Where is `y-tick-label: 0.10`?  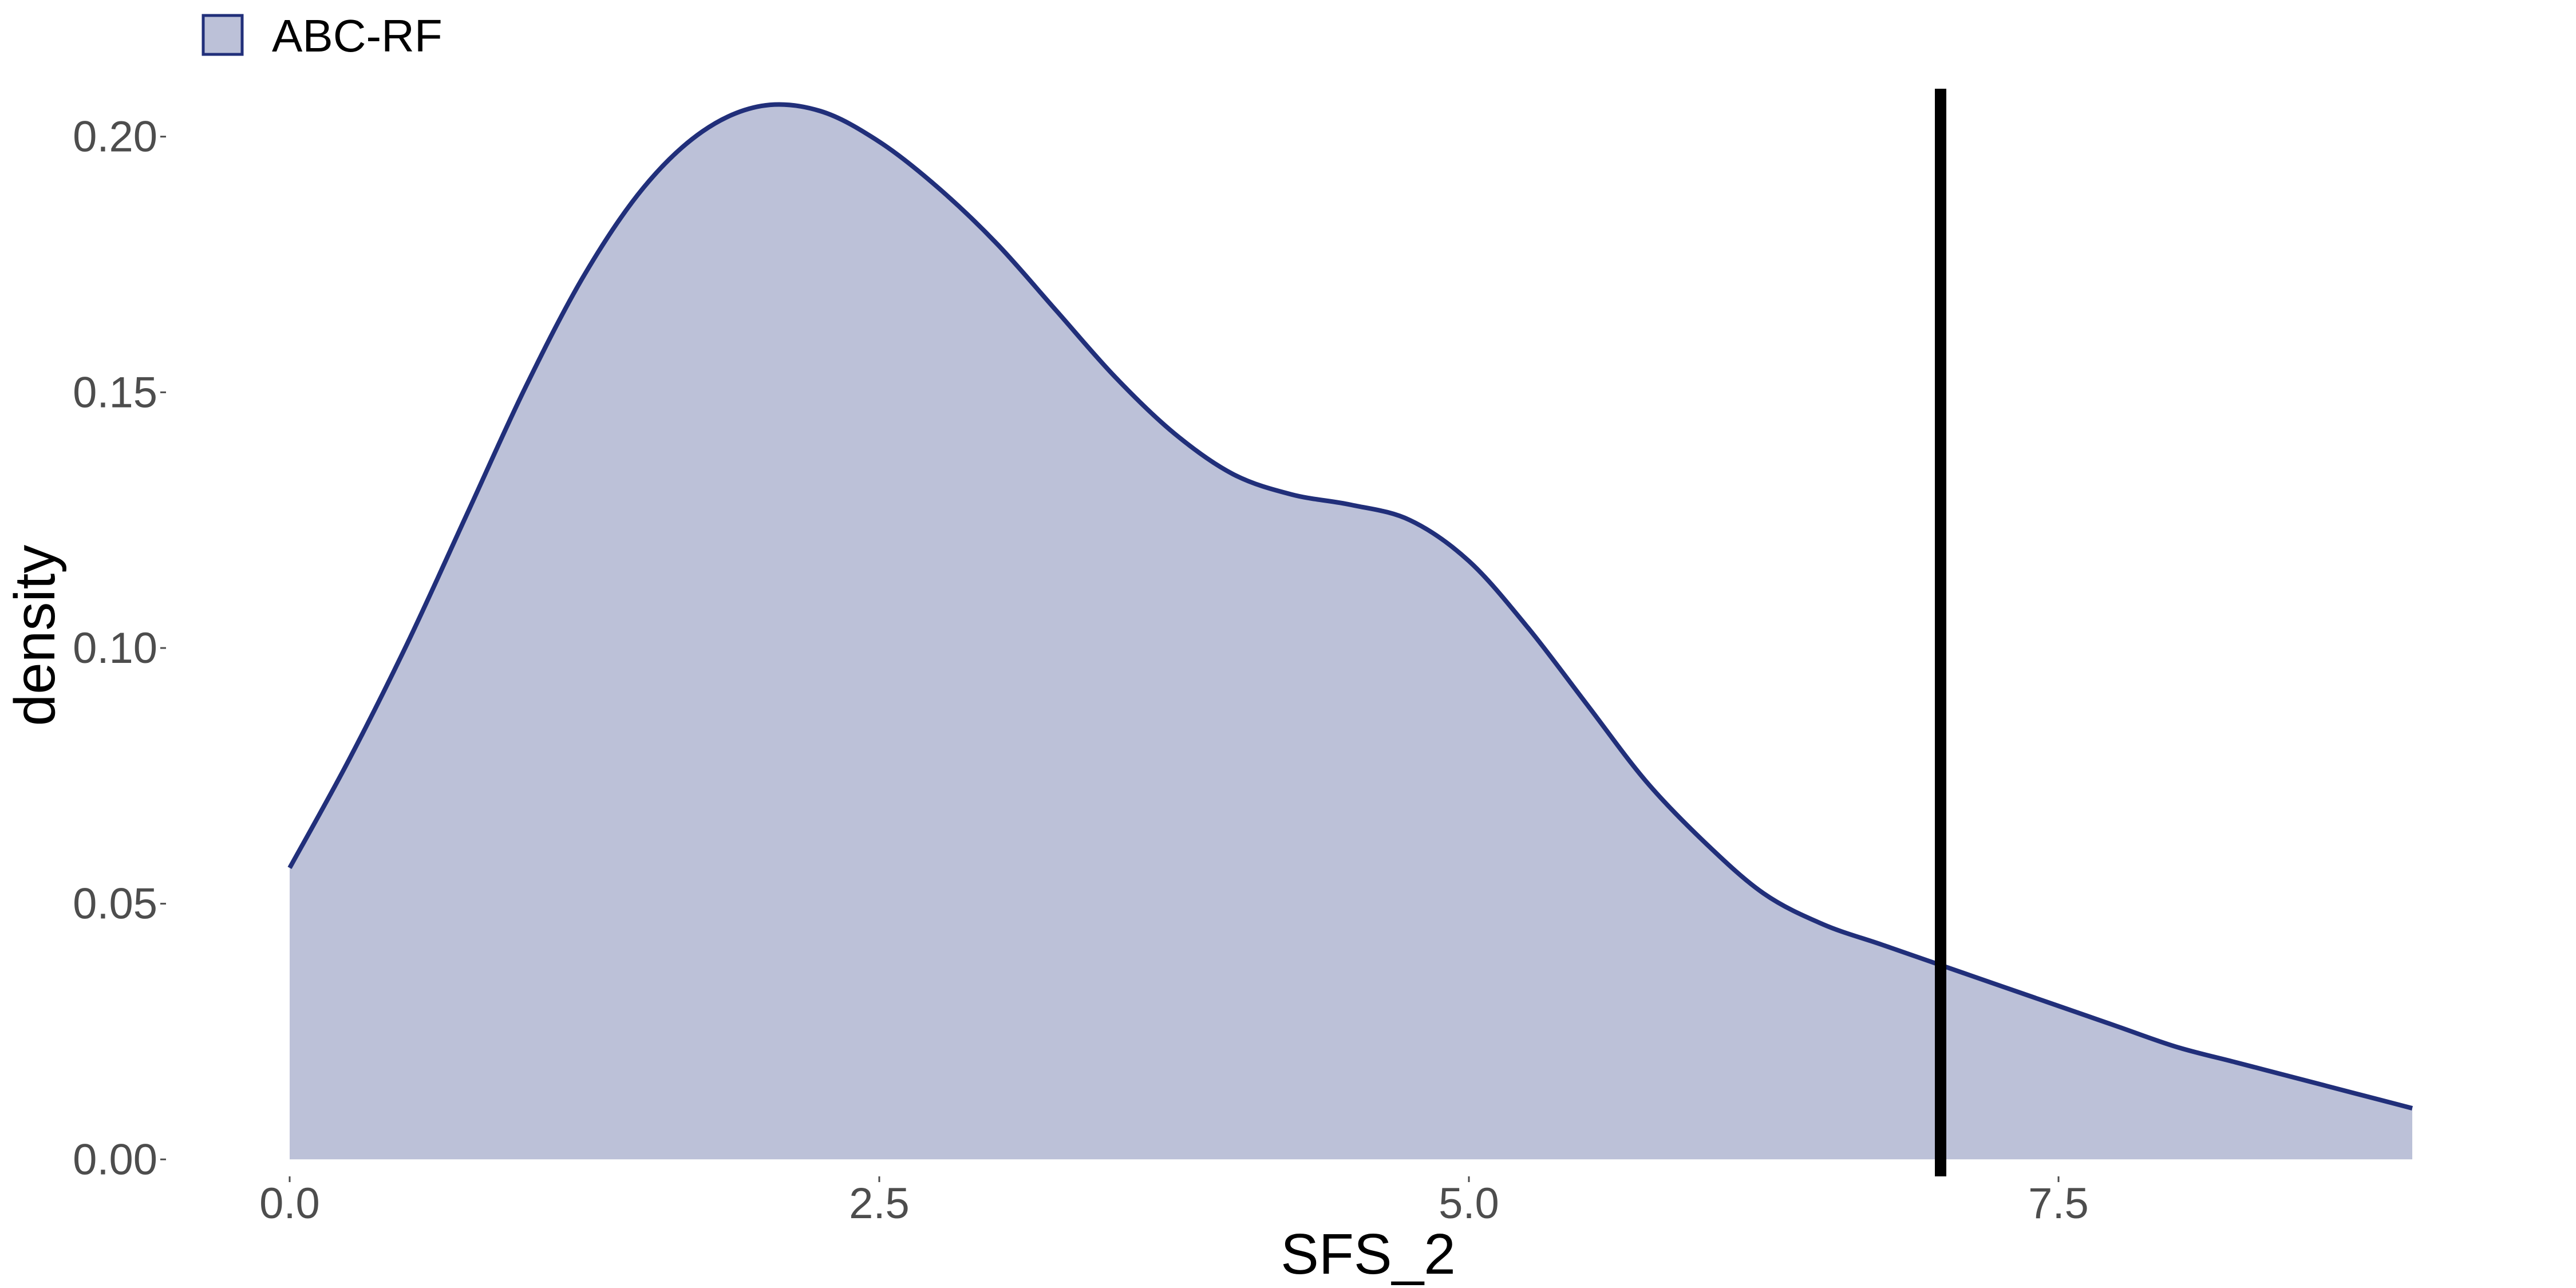
y-tick-label: 0.10 is located at coordinates (115, 648).